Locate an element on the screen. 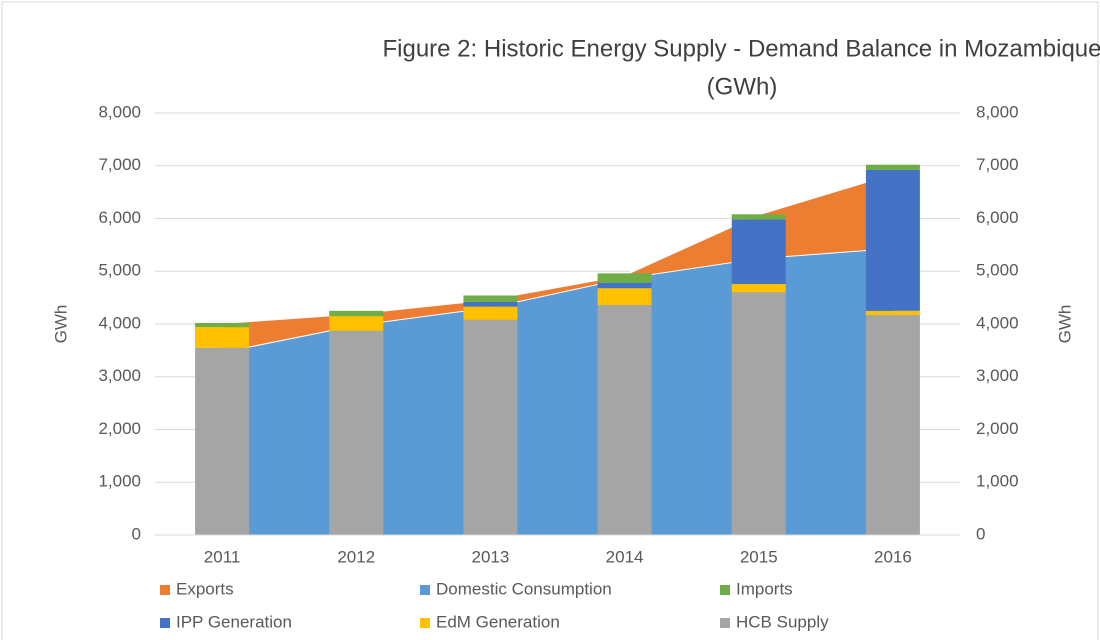 This screenshot has height=640, width=1100. y2-tick-label: 8,000 is located at coordinates (997, 111).